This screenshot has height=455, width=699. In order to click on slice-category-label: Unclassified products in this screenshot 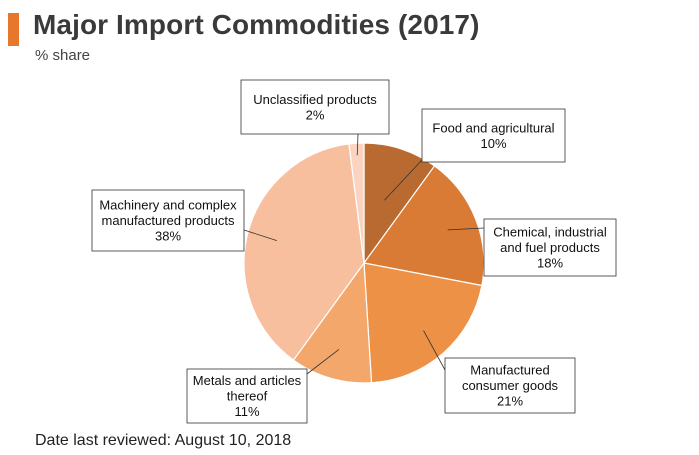, I will do `click(315, 99)`.